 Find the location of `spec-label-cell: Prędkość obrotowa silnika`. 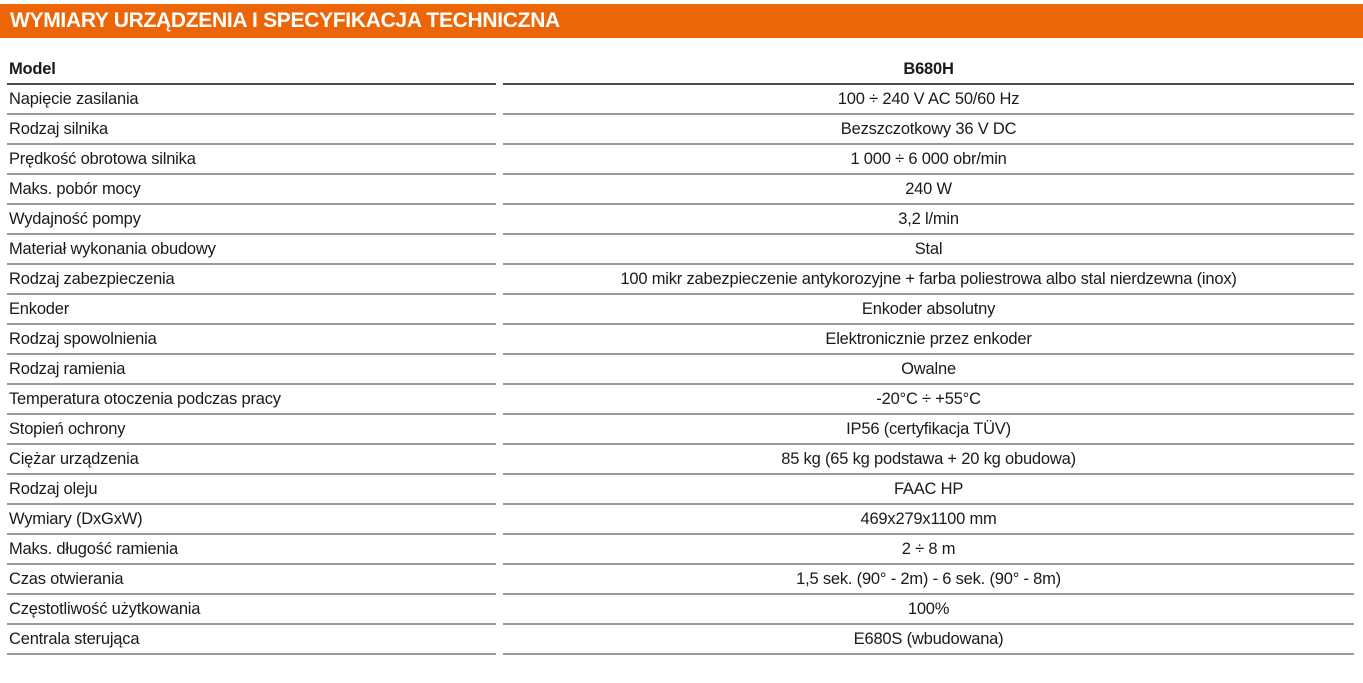

spec-label-cell: Prędkość obrotowa silnika is located at coordinates (252, 160).